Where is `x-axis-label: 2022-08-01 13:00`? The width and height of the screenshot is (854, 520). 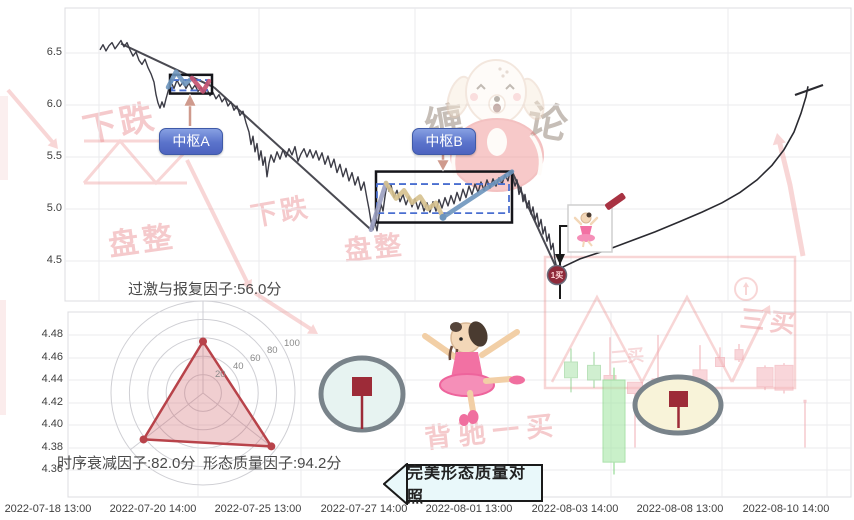
x-axis-label: 2022-08-01 13:00 is located at coordinates (469, 509).